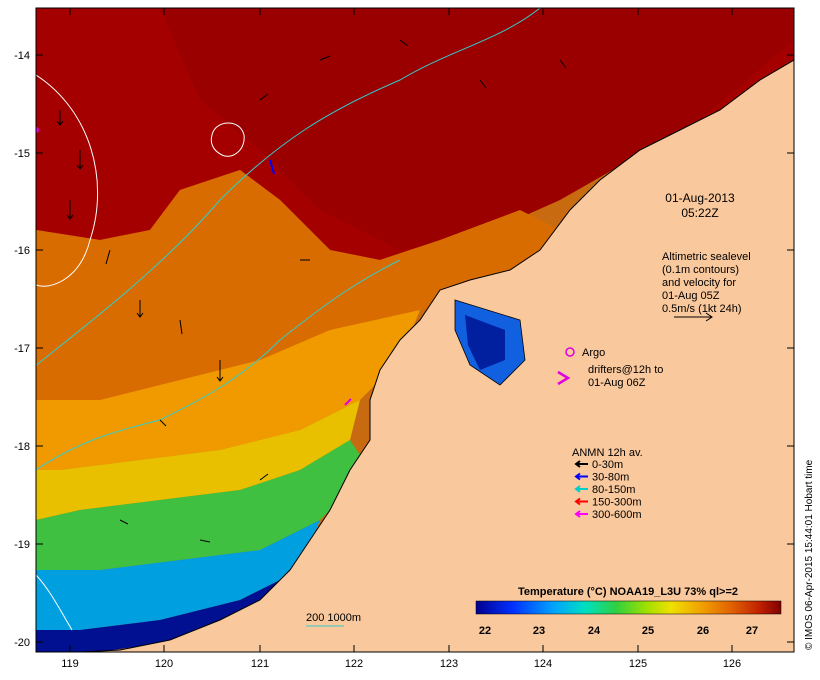  I want to click on anmn-legend-label: 30-80m, so click(610, 478).